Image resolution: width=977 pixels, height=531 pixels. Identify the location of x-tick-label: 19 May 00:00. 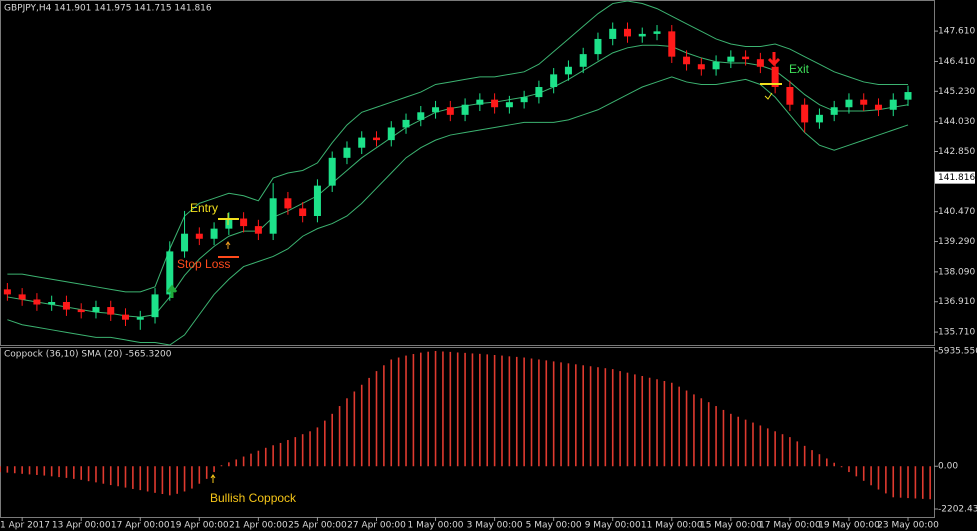
(849, 526).